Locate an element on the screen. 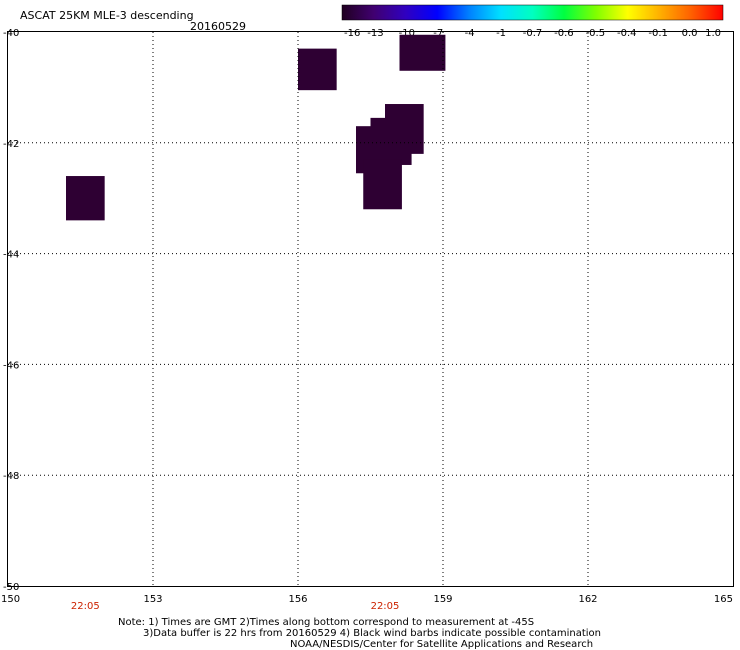 The image size is (740, 650). colorbar-label: -16 is located at coordinates (352, 33).